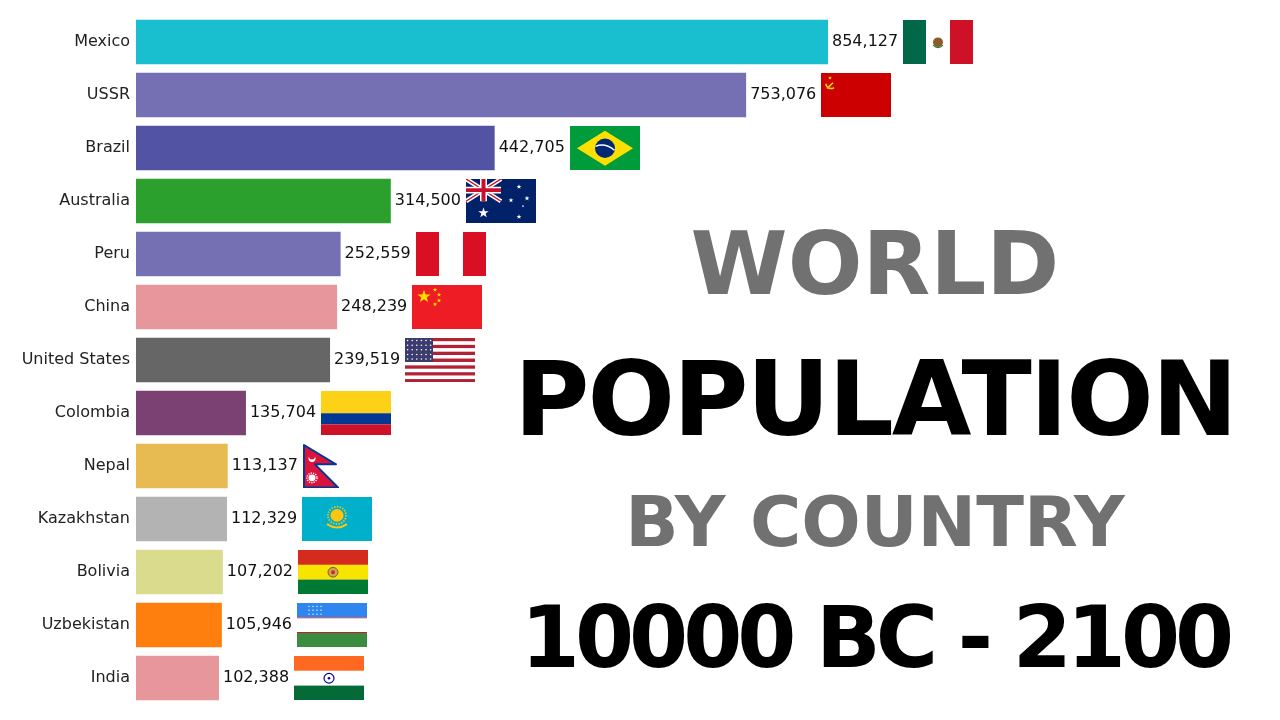  What do you see at coordinates (256, 677) in the screenshot?
I see `data-label: 102,388` at bounding box center [256, 677].